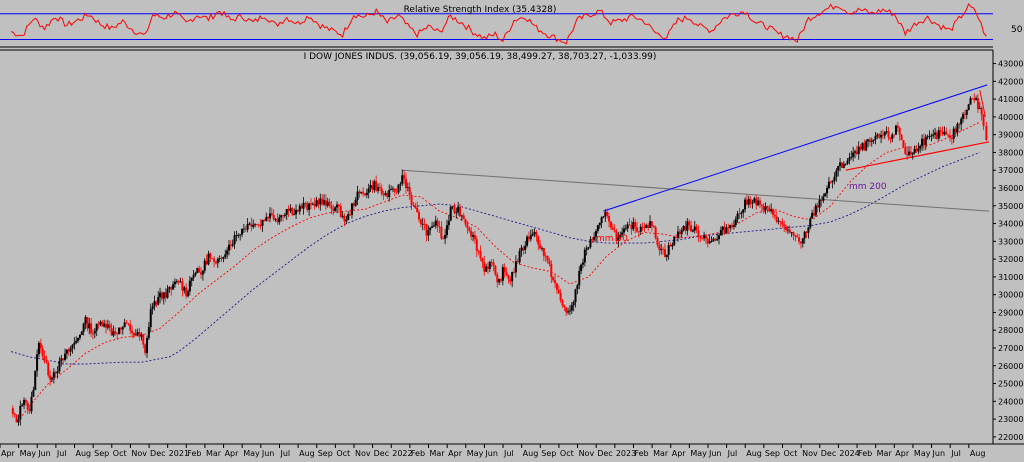 The image size is (1024, 462). What do you see at coordinates (1010, 366) in the screenshot?
I see `y-tick-label: 26000` at bounding box center [1010, 366].